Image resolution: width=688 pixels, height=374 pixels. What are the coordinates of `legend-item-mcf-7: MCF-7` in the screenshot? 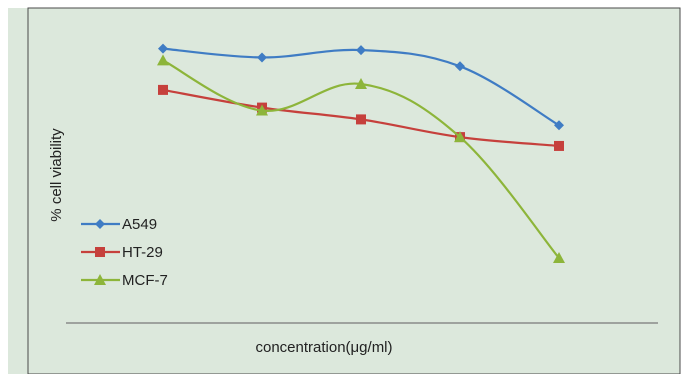 It's located at (124, 280).